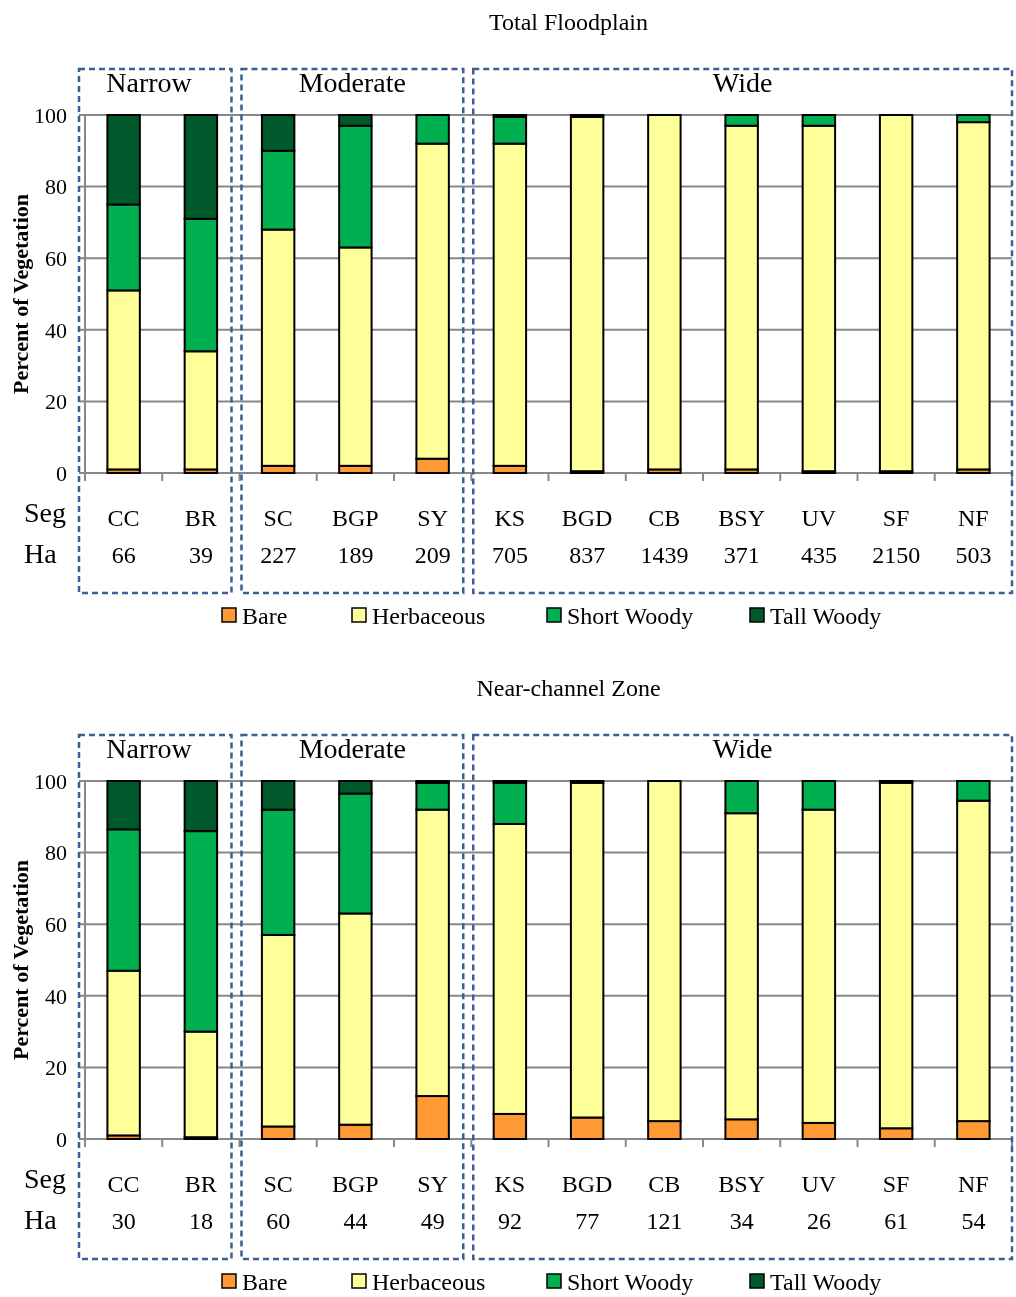 This screenshot has height=1297, width=1016. What do you see at coordinates (973, 1221) in the screenshot?
I see `text: 54` at bounding box center [973, 1221].